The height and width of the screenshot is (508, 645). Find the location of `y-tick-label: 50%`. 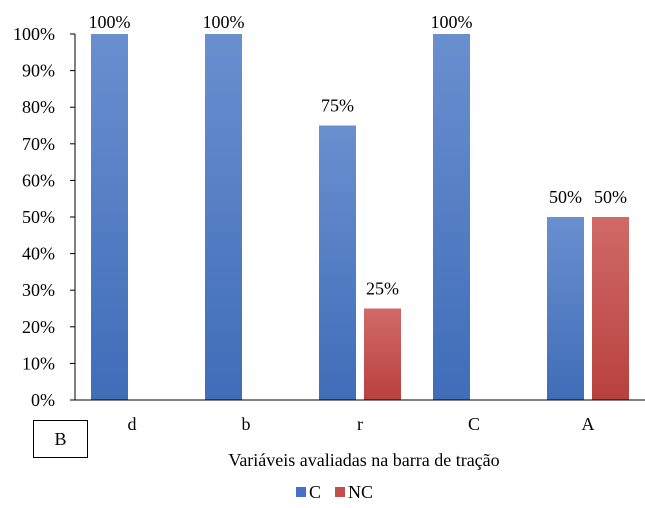

y-tick-label: 50% is located at coordinates (38, 217).